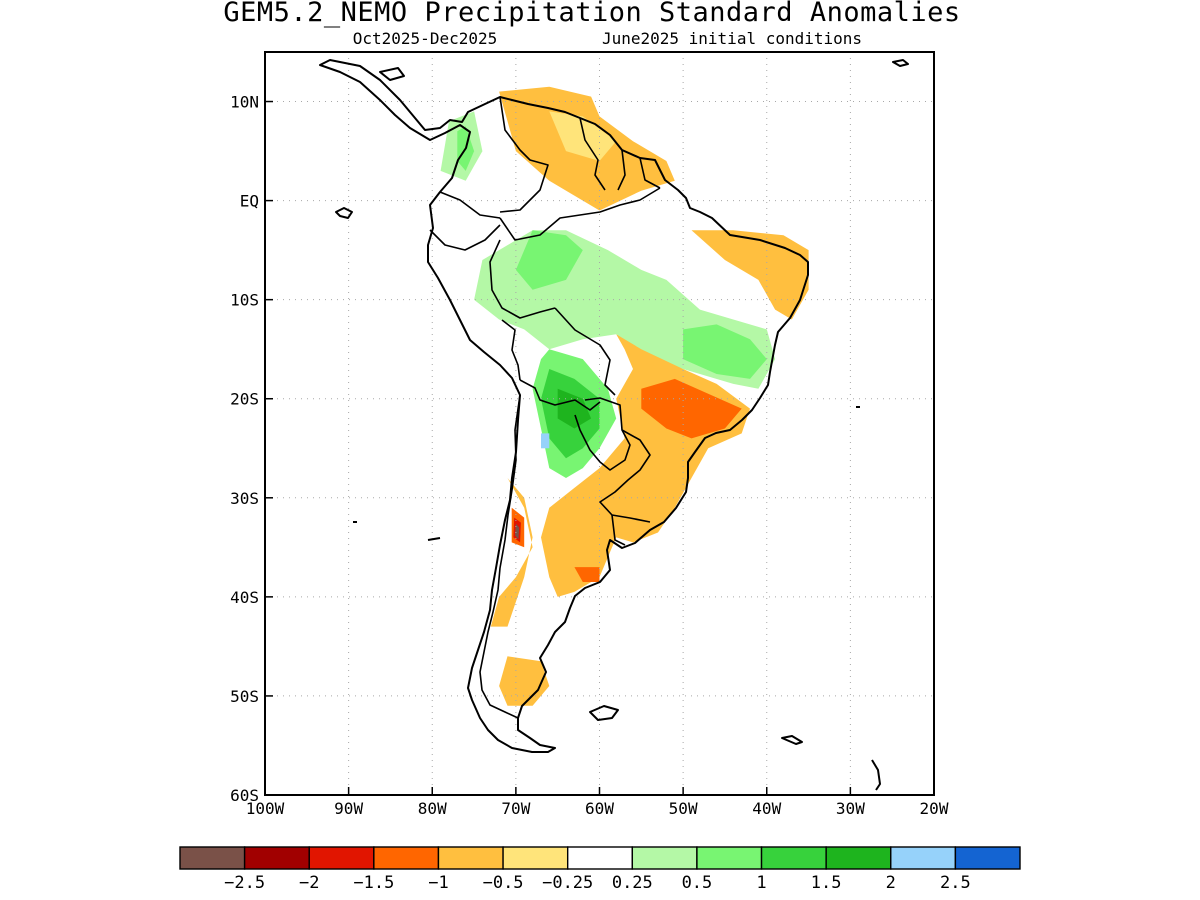 This screenshot has width=1200, height=900. Describe the element at coordinates (891, 883) in the screenshot. I see `colorbar-label: 2` at that location.